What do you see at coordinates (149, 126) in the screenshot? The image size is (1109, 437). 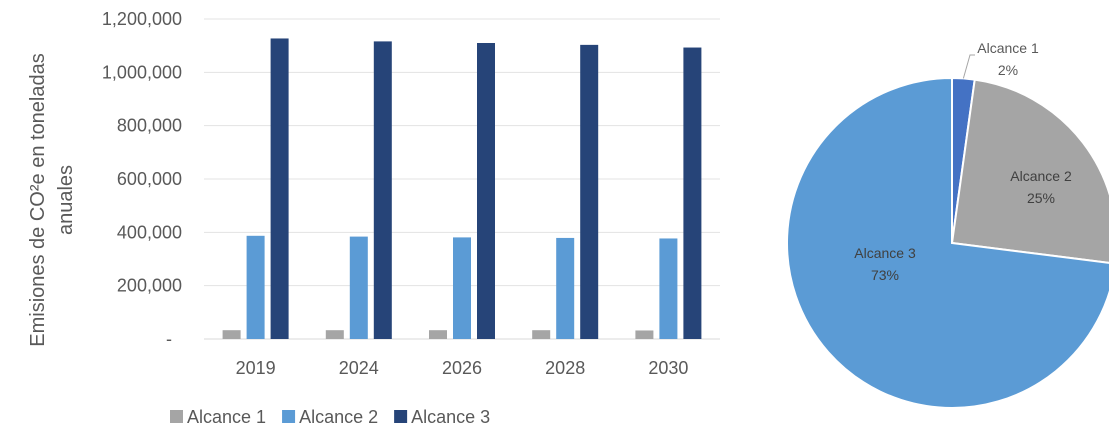 I see `y-tick-label: 800,000` at bounding box center [149, 126].